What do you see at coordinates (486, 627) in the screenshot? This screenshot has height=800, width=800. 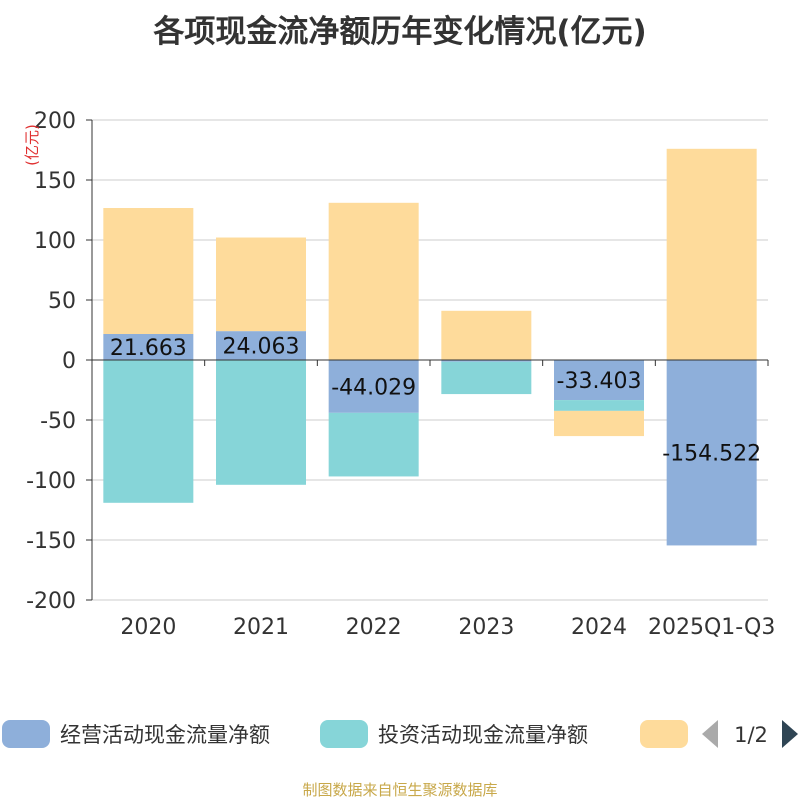 I see `x-tick-label: 2023` at bounding box center [486, 627].